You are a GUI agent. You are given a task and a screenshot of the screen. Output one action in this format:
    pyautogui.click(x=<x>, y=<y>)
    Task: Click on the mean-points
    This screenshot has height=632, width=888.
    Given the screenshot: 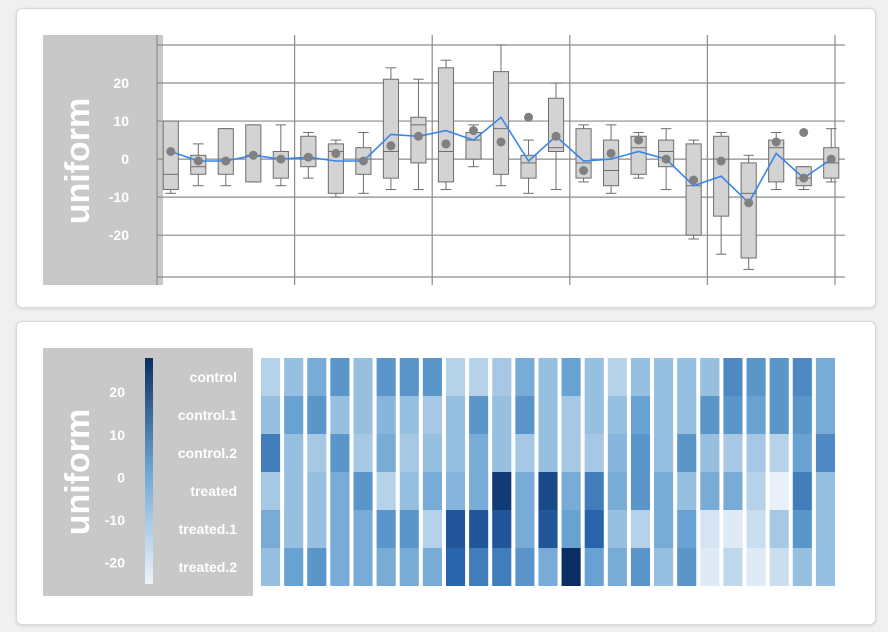 What is the action you would take?
    pyautogui.click(x=501, y=160)
    